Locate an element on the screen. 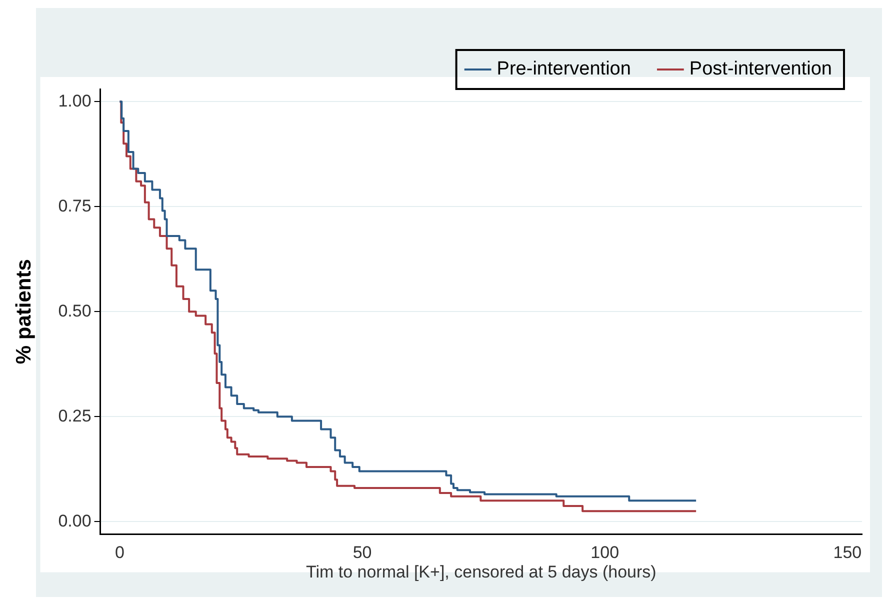 The image size is (890, 605). x-axis-title: Tim to normal [K+], censored at 5 days (hours) is located at coordinates (481, 572).